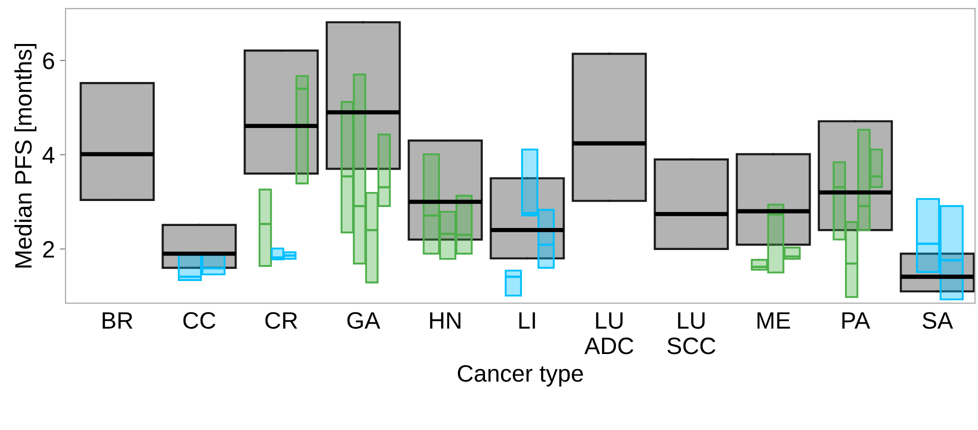  Describe the element at coordinates (691, 333) in the screenshot. I see `x-tick-label: LU SCC` at that location.